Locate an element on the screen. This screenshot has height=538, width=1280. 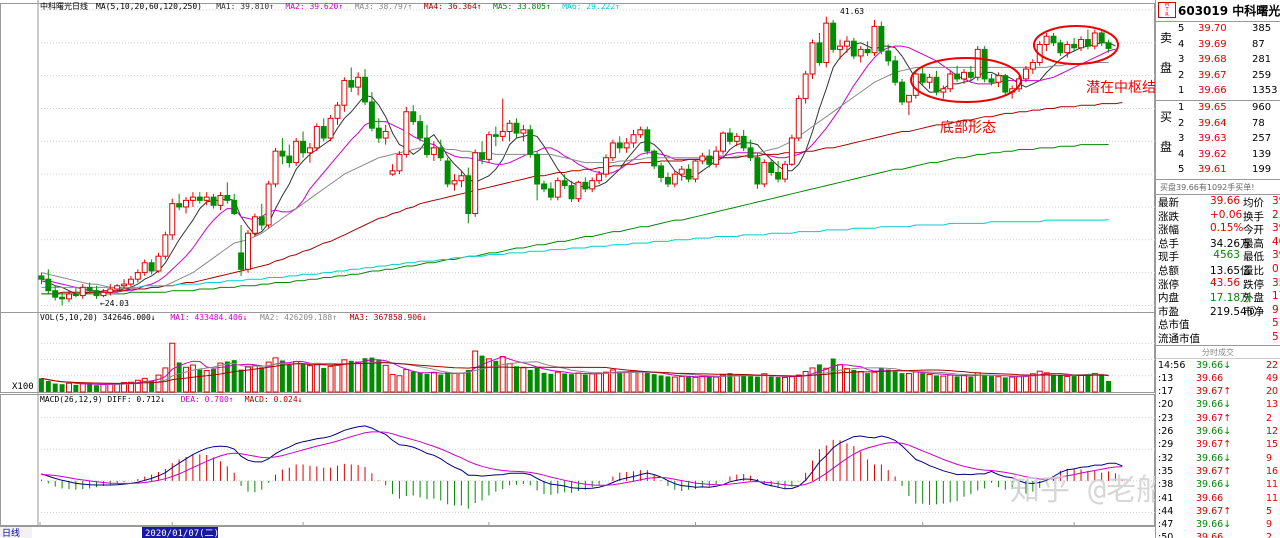
tick-v: 20 is located at coordinates (1272, 392).